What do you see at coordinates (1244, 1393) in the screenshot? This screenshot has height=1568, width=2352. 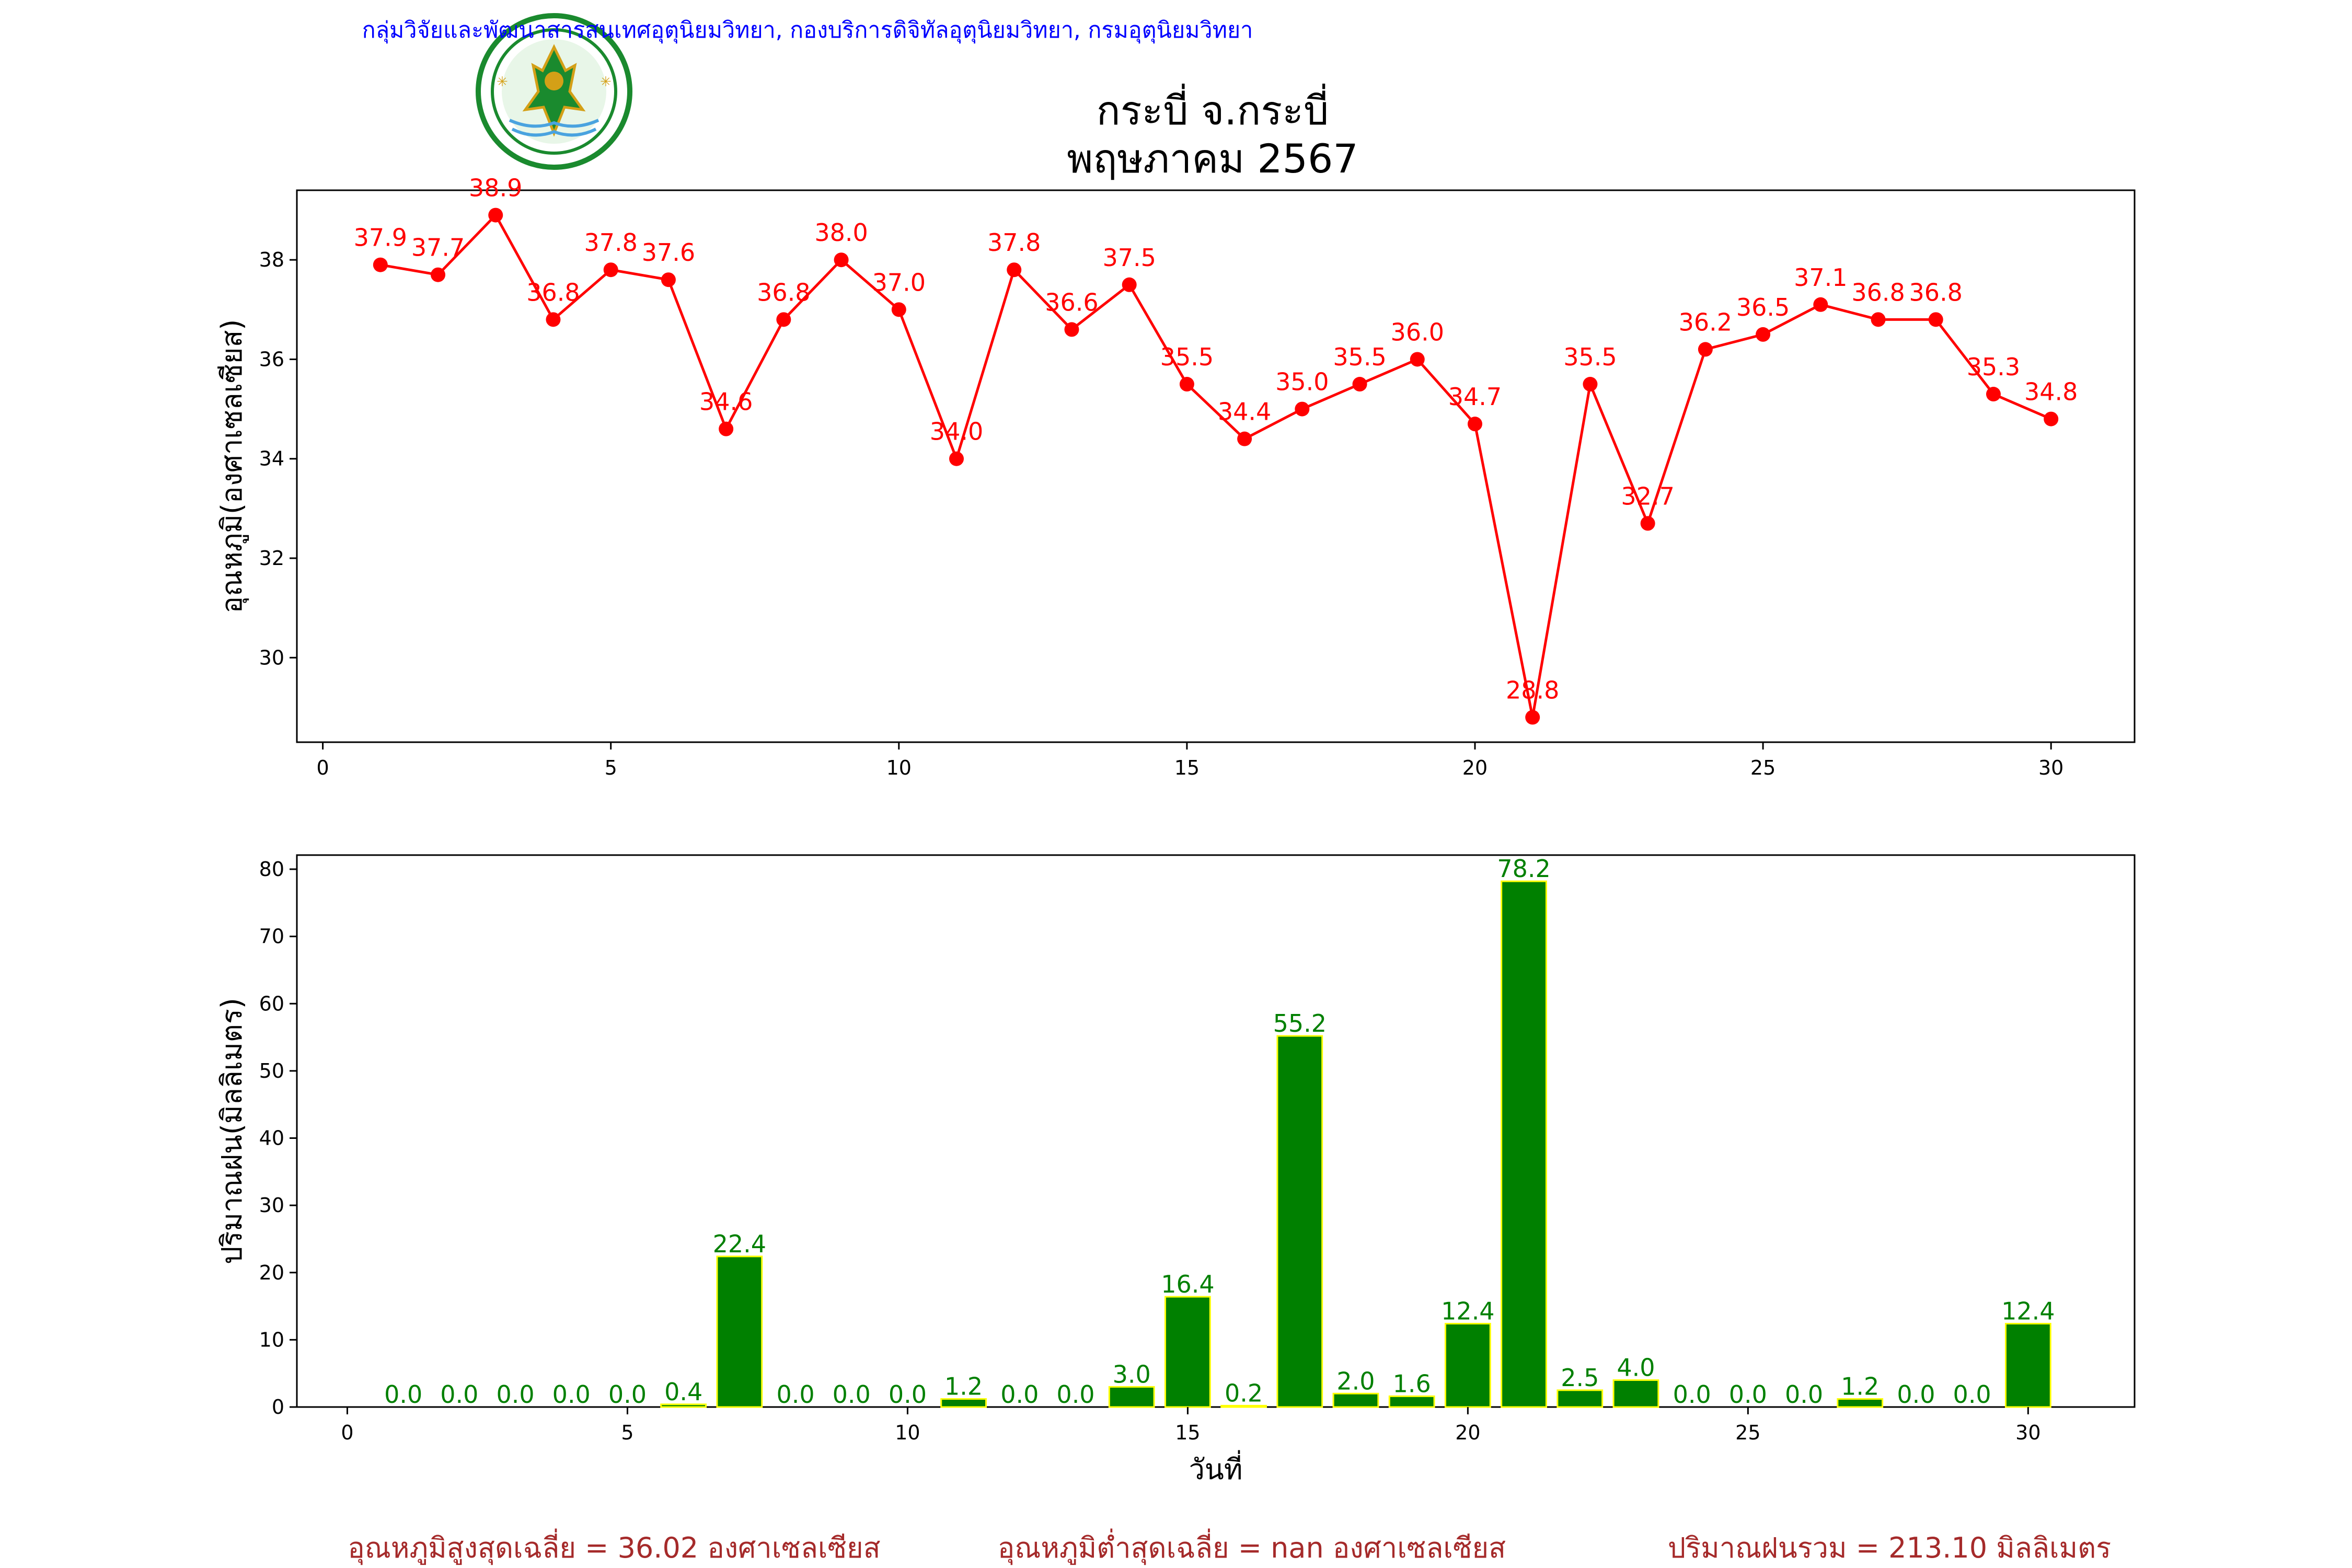 I see `rainfall-data-label: 0.2` at bounding box center [1244, 1393].